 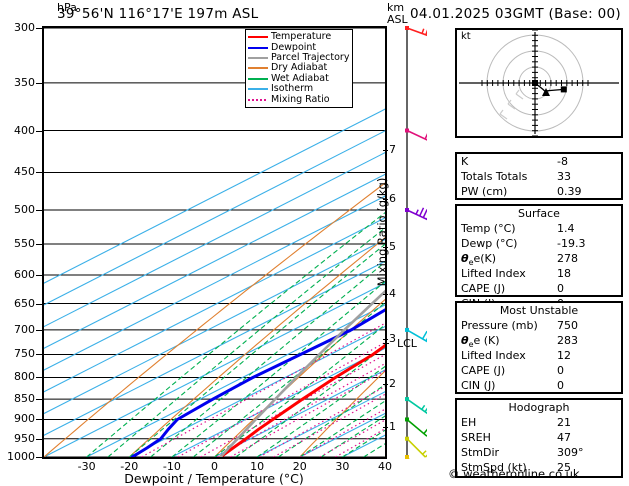 I want to click on row-value: 0.39, so click(x=569, y=191).